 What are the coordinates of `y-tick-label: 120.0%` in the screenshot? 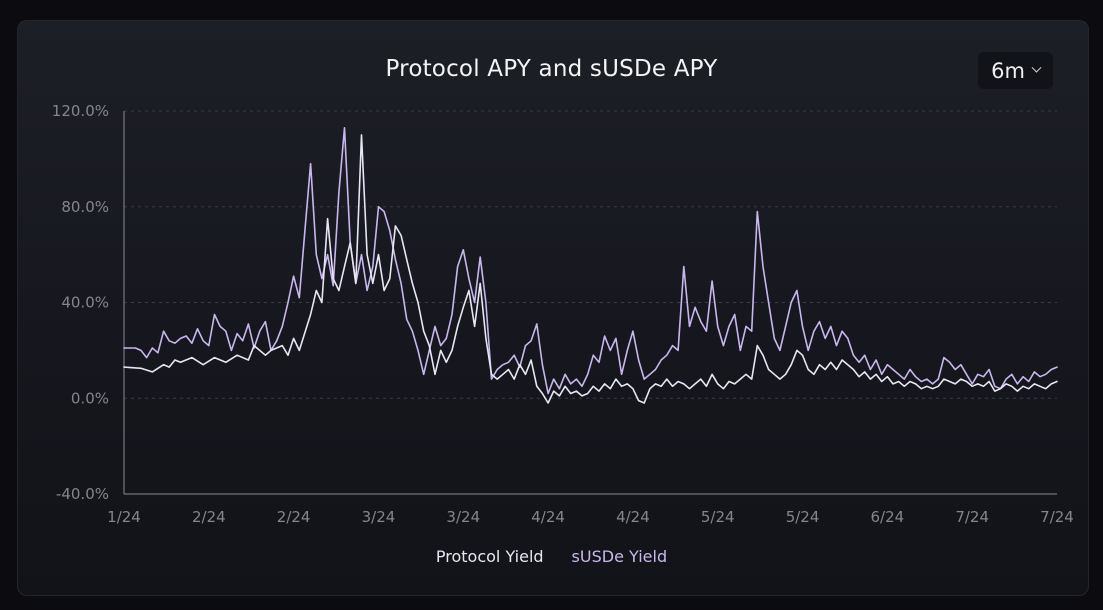 It's located at (80, 111).